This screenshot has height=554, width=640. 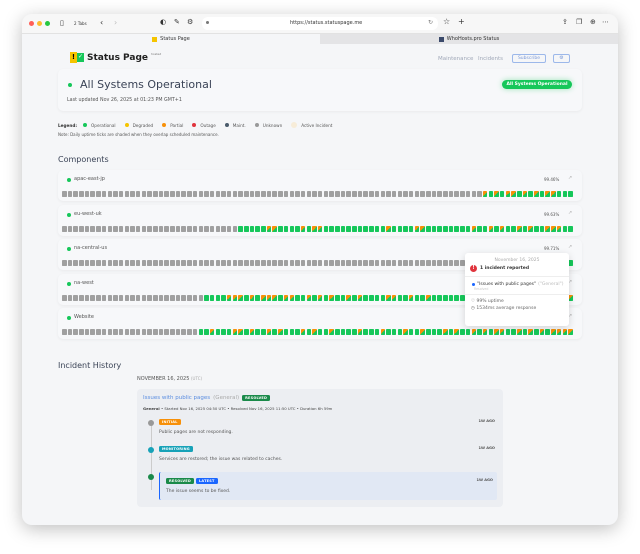 I want to click on subscribe-button: Subscribe, so click(x=529, y=58).